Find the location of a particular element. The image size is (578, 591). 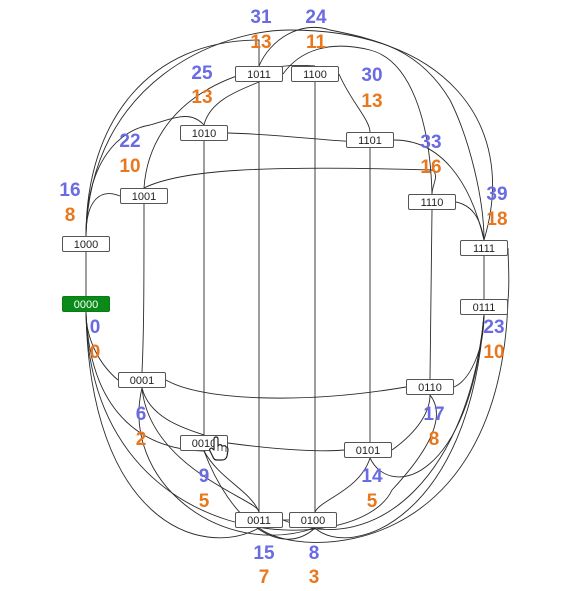

node-0111: 0111 is located at coordinates (484, 307).